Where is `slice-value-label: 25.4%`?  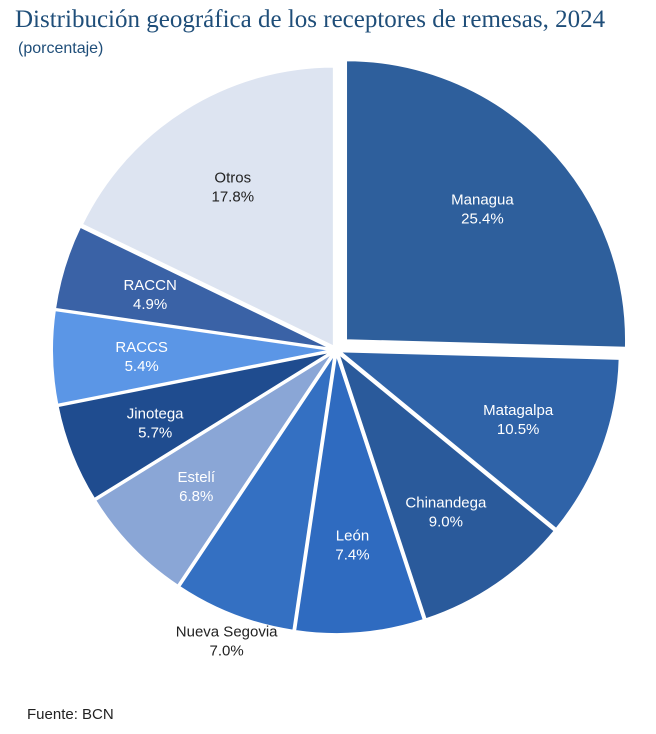 slice-value-label: 25.4% is located at coordinates (482, 218).